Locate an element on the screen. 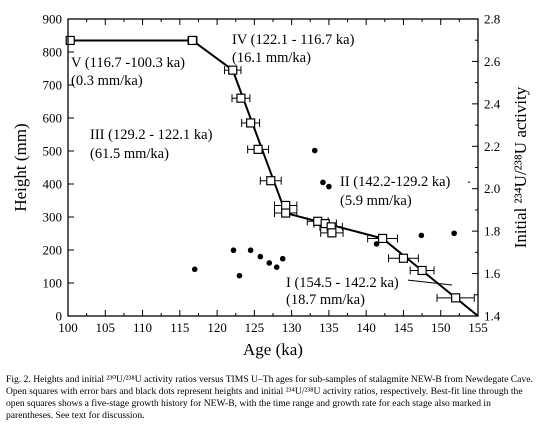 This screenshot has width=539, height=429. stage-annotation-line2: (18.7 mm/ka) is located at coordinates (325, 300).